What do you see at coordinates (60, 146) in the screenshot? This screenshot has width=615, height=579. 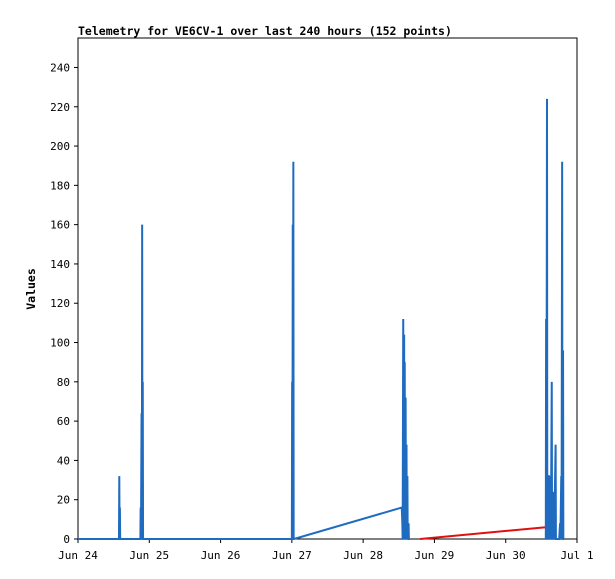 I see `y-tick-label: 200` at bounding box center [60, 146].